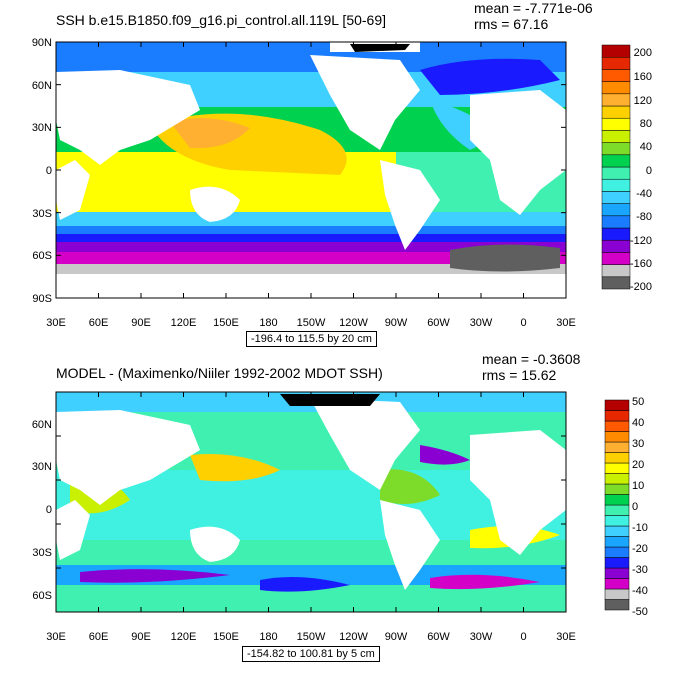 The height and width of the screenshot is (700, 700). Describe the element at coordinates (353, 323) in the screenshot. I see `top-lon-label: 120W` at that location.